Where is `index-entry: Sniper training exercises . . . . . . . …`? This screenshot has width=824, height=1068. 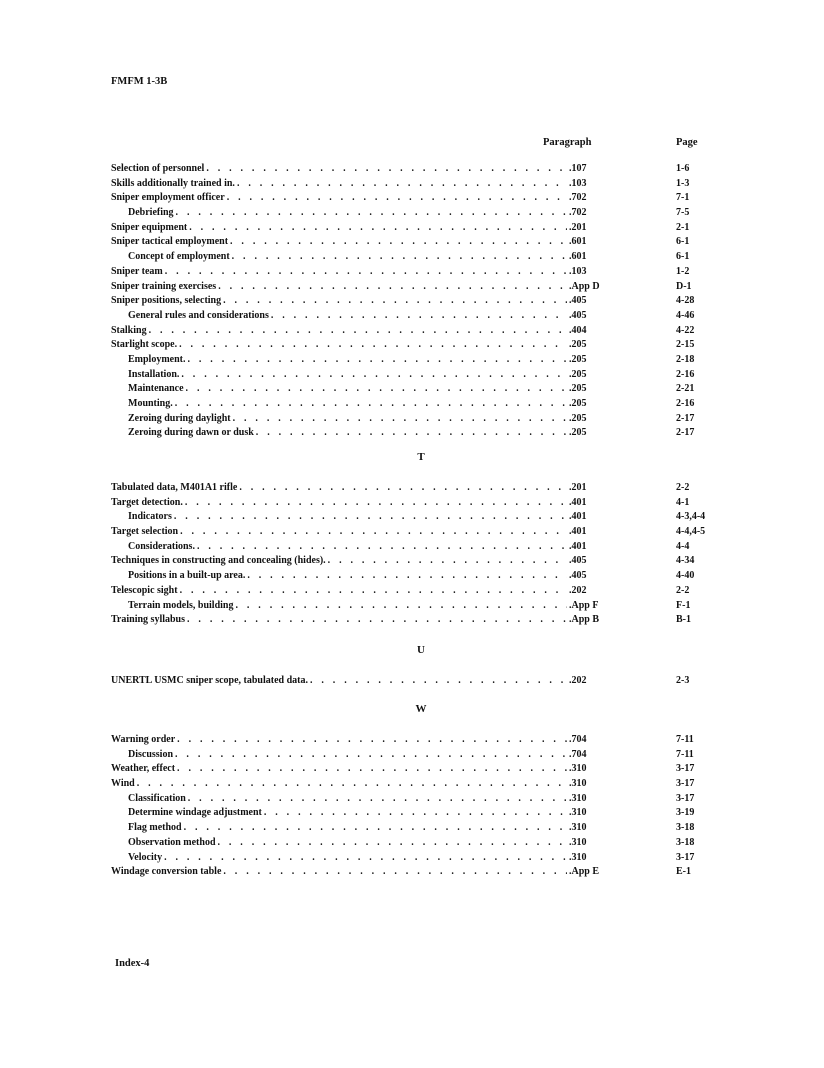 index-entry: Sniper training exercises . . . . . . . … is located at coordinates (421, 287).